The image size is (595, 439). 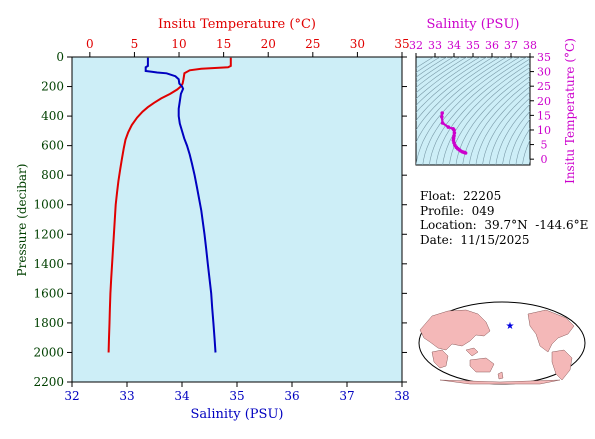 What do you see at coordinates (401, 44) in the screenshot?
I see `temperature-tick-label: 35` at bounding box center [401, 44].